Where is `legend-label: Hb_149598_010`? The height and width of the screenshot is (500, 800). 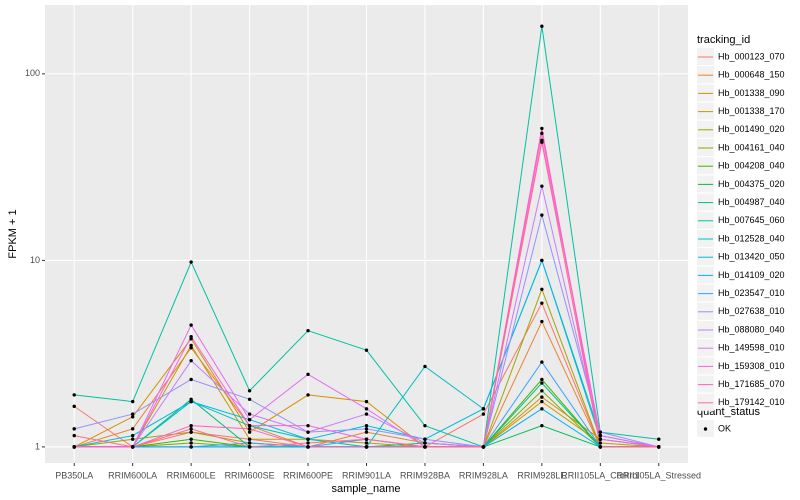
legend-label: Hb_149598_010 is located at coordinates (751, 348).